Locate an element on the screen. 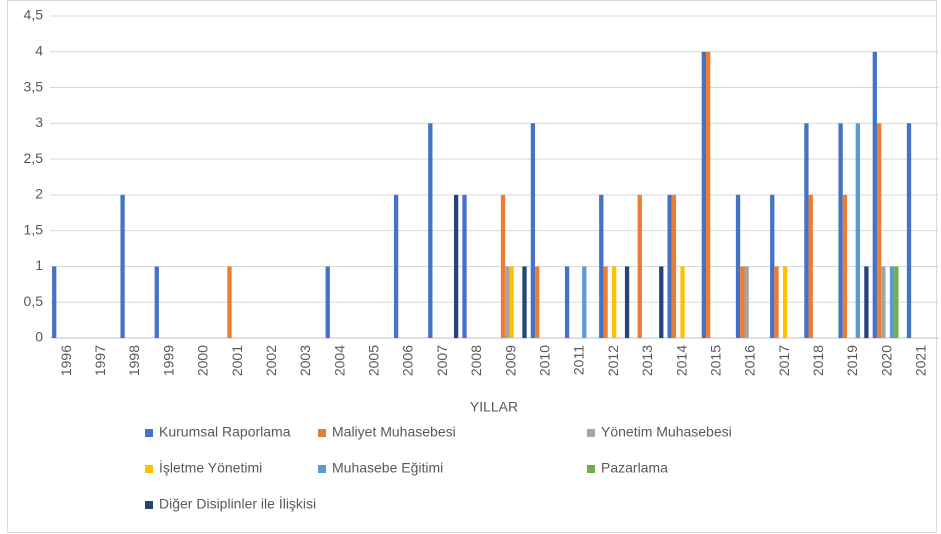 The width and height of the screenshot is (941, 534). legend-label: İşletme Yönetimi is located at coordinates (210, 467).